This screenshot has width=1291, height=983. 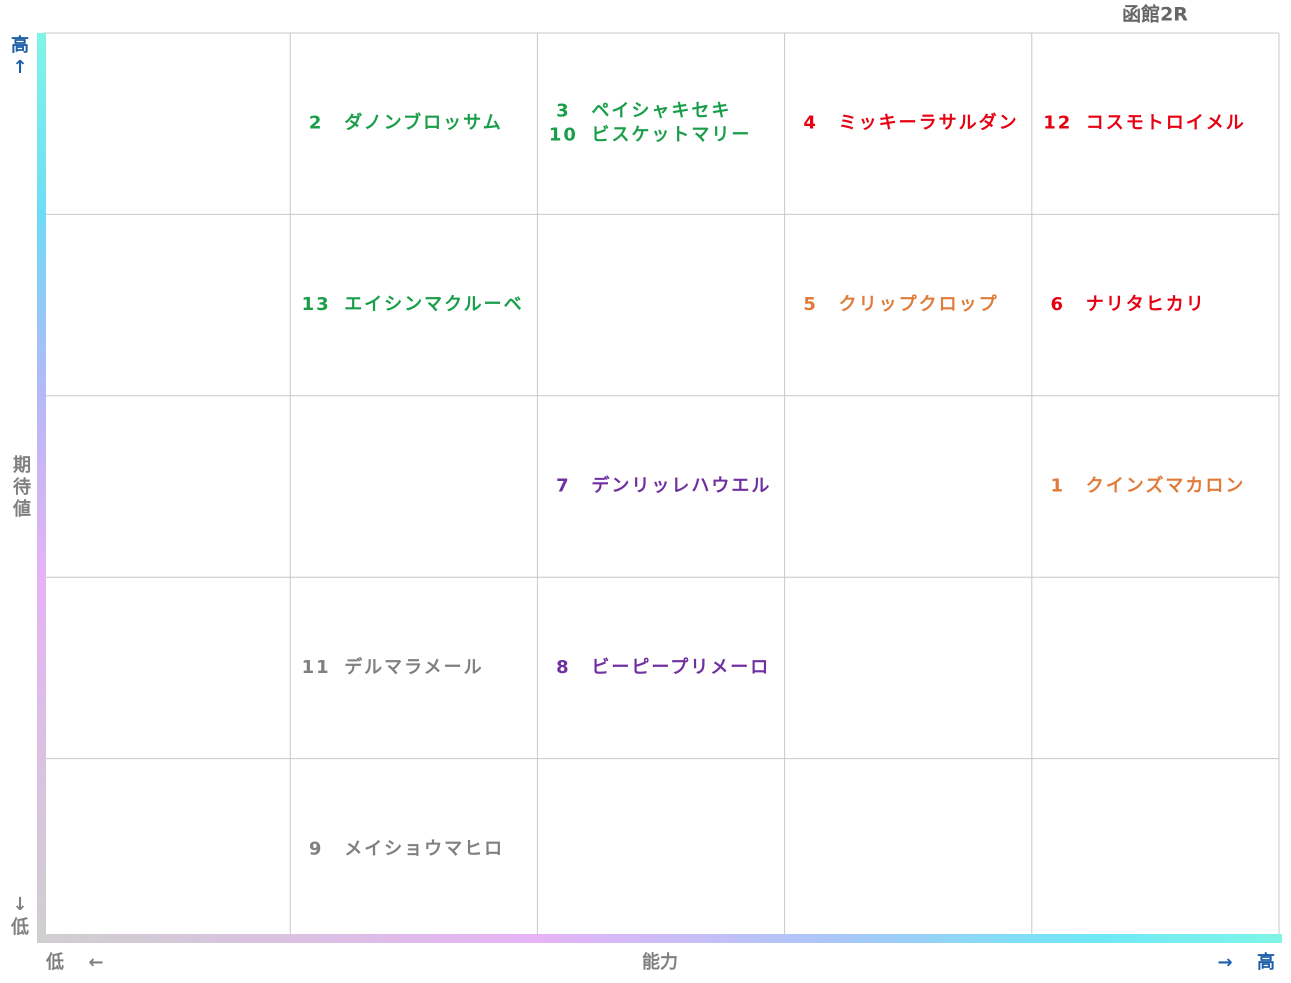 I want to click on y-low-arrow: ↓, so click(x=19, y=904).